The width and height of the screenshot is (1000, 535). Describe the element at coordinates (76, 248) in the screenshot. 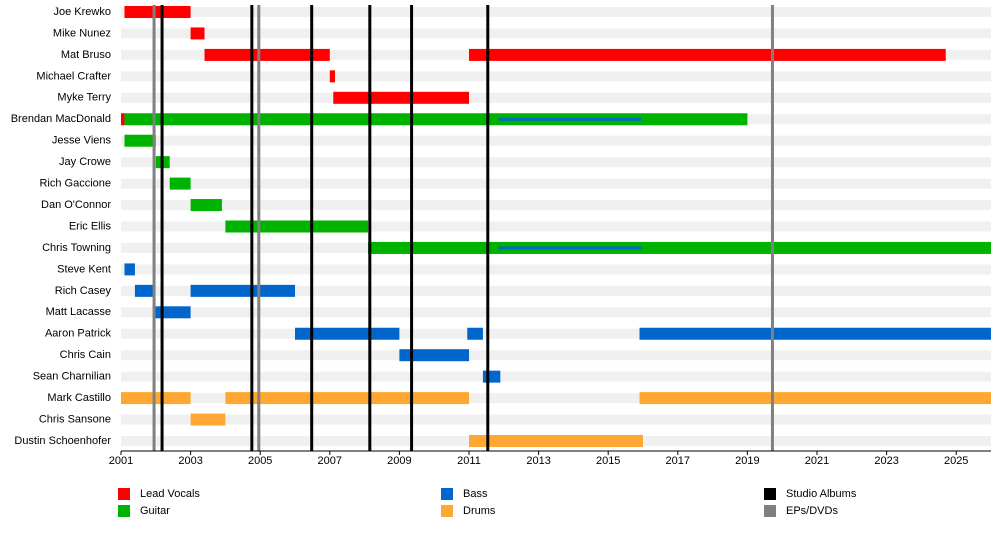

I see `row-label: Chris Towning` at that location.